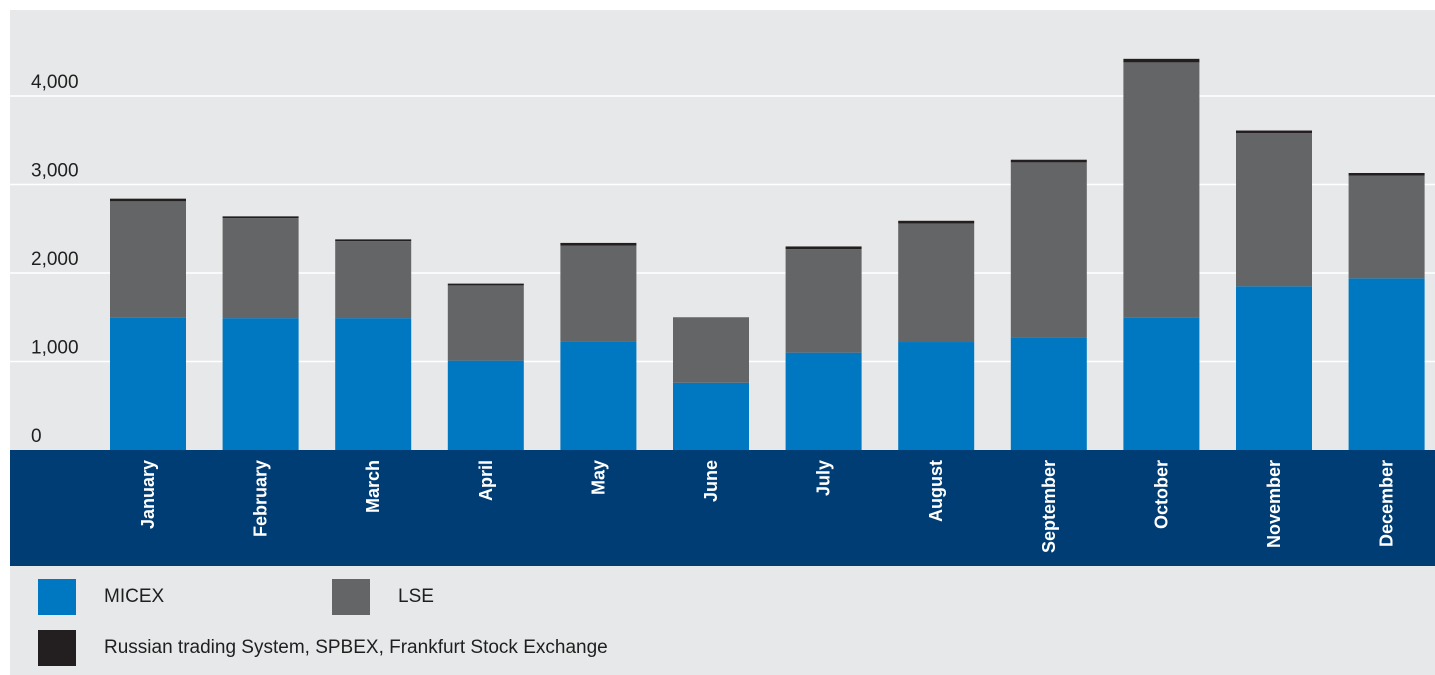 The image size is (1435, 675). What do you see at coordinates (1274, 132) in the screenshot?
I see `bar-november-other` at bounding box center [1274, 132].